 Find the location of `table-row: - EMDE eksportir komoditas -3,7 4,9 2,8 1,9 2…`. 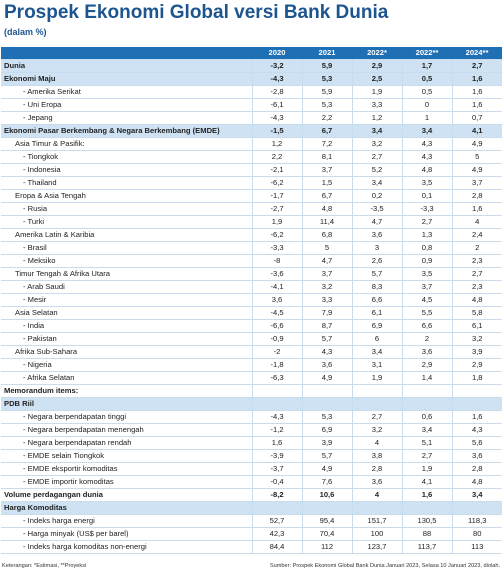

table-row: - EMDE eksportir komoditas -3,7 4,9 2,8 1,9 2… is located at coordinates (251, 469).